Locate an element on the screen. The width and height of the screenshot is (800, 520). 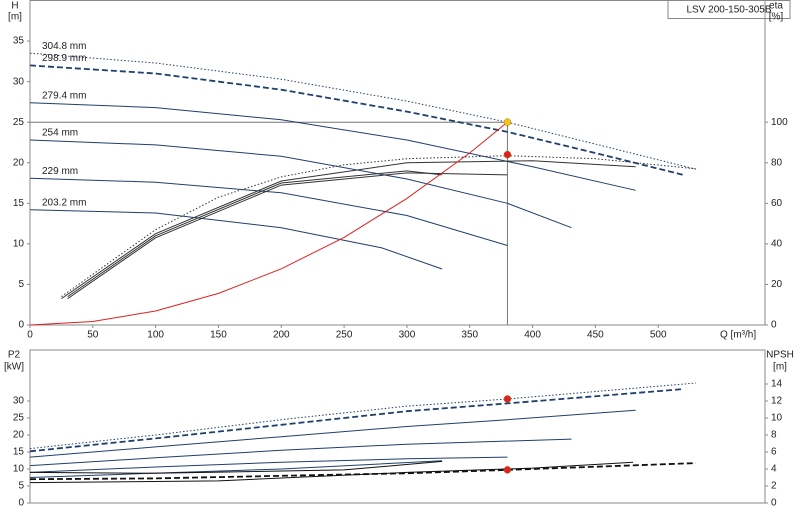
y2-tick-label: 20 is located at coordinates (777, 284).